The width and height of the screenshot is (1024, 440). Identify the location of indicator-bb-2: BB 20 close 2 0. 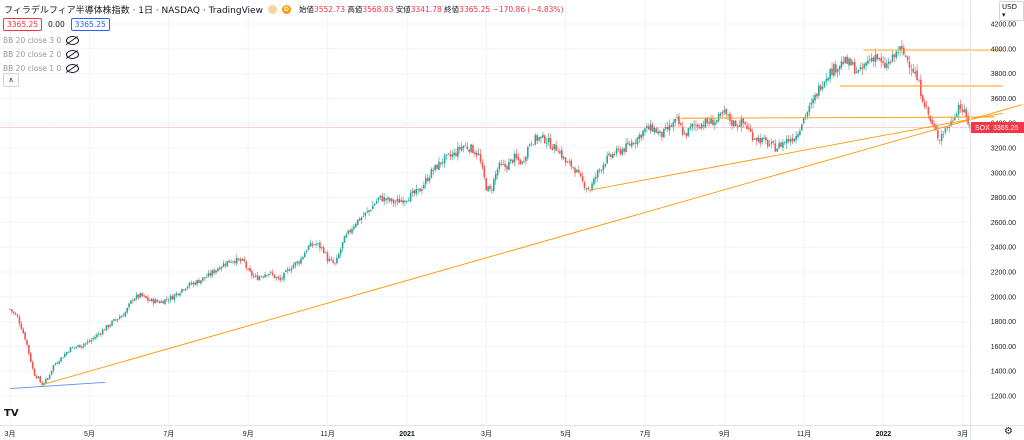
(41, 54).